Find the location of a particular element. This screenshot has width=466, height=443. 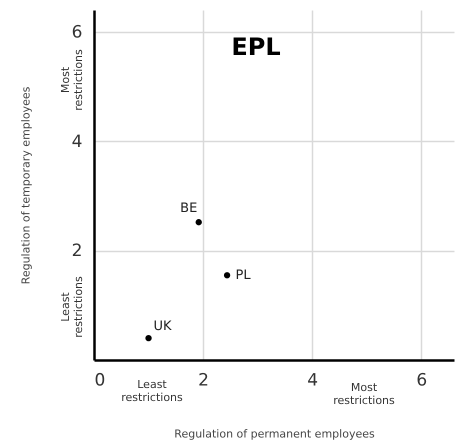

x-axis-title: Regulation of permanent employees is located at coordinates (274, 434).